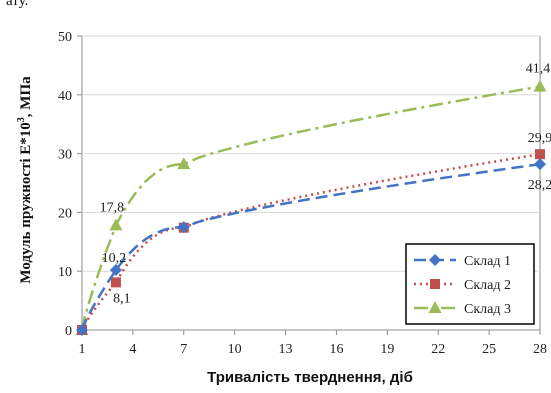 This screenshot has height=393, width=551. Describe the element at coordinates (65, 96) in the screenshot. I see `y-tick-label: 40` at that location.